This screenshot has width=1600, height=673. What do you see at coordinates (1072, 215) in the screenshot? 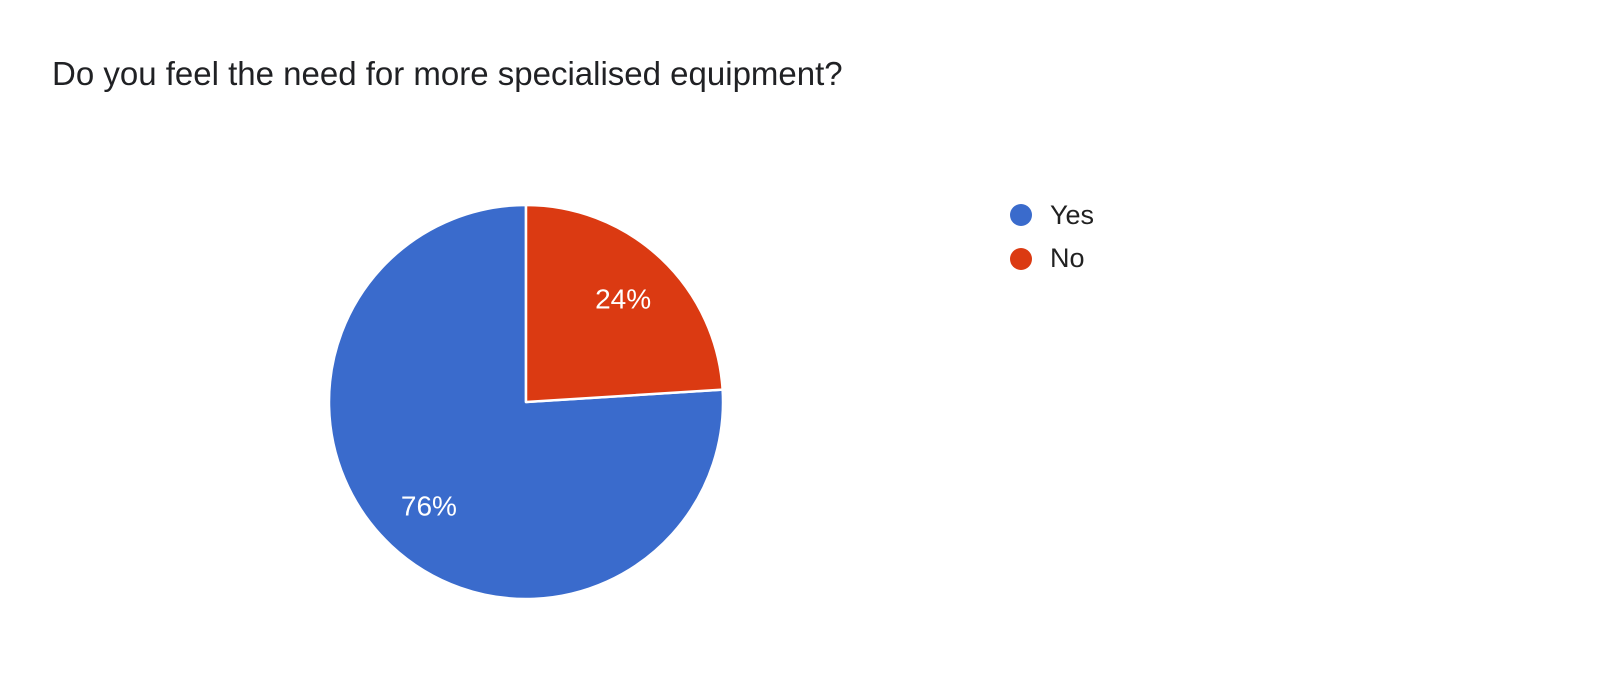
I see `legend-label-yes: Yes` at bounding box center [1072, 215].